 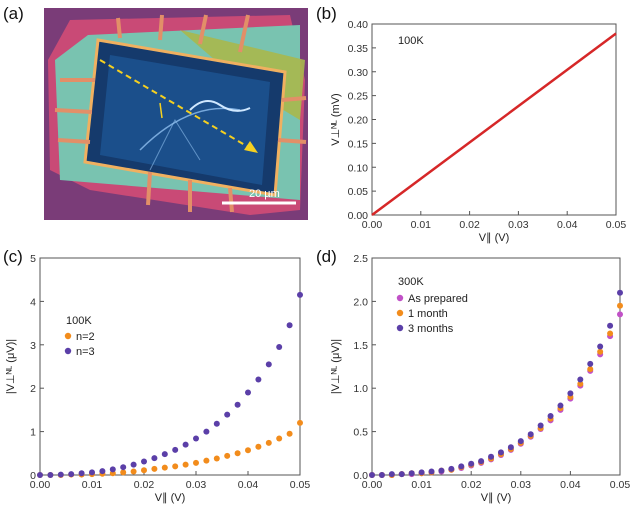 I want to click on x-tick-label-c: 0.00, so click(x=40, y=485).